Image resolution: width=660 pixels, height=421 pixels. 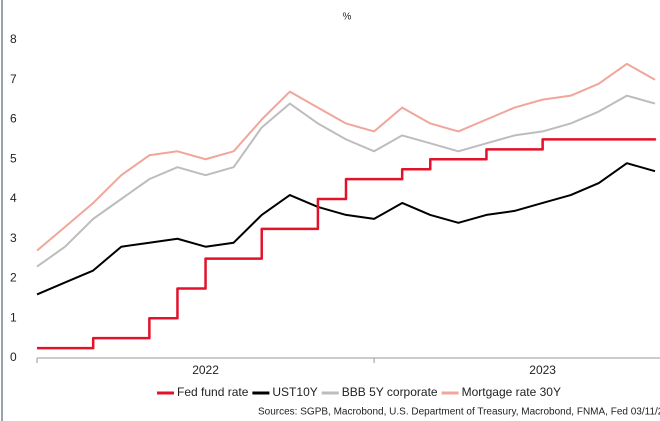 What do you see at coordinates (13, 119) in the screenshot?
I see `y-tick-label: 6` at bounding box center [13, 119].